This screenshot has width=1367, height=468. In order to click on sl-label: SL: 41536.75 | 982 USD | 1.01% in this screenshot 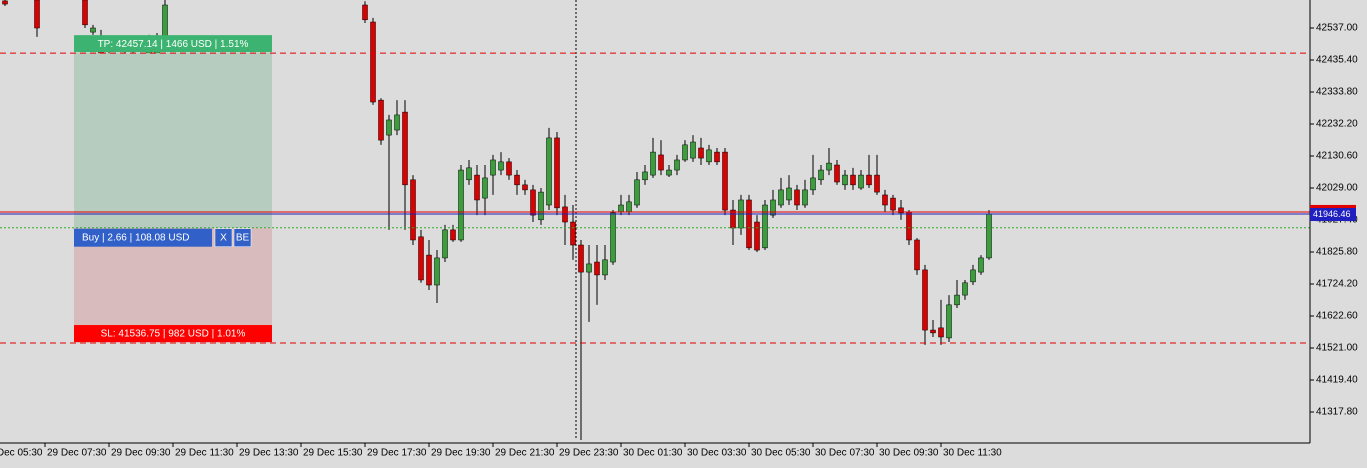, I will do `click(173, 334)`.